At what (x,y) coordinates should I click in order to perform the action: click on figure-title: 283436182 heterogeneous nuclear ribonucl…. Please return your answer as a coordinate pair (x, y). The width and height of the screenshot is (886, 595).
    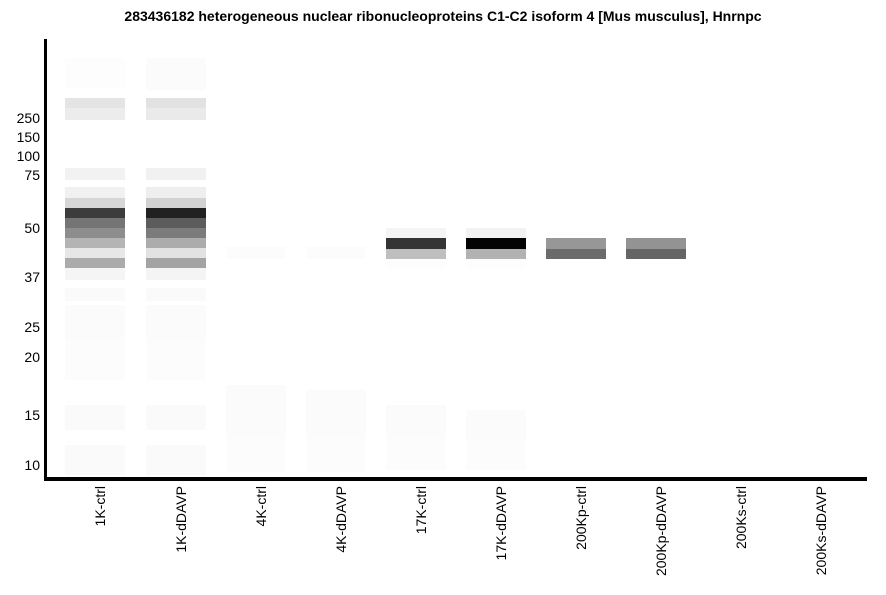
    Looking at the image, I should click on (443, 16).